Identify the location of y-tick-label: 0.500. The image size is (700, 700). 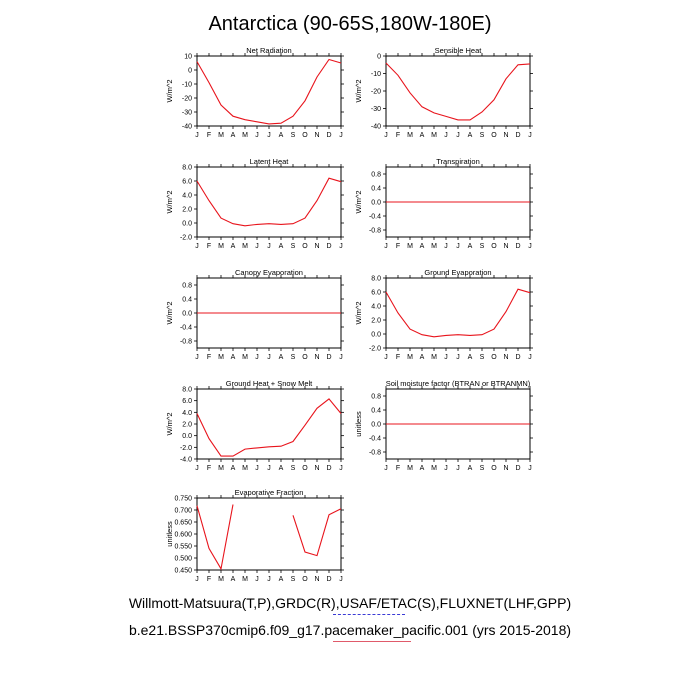
(183, 559).